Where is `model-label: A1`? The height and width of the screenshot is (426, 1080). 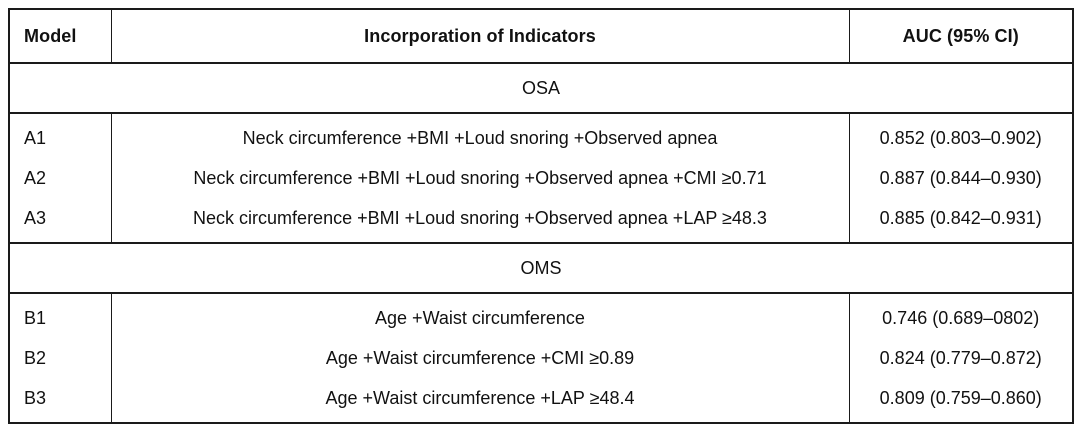 model-label: A1 is located at coordinates (35, 138).